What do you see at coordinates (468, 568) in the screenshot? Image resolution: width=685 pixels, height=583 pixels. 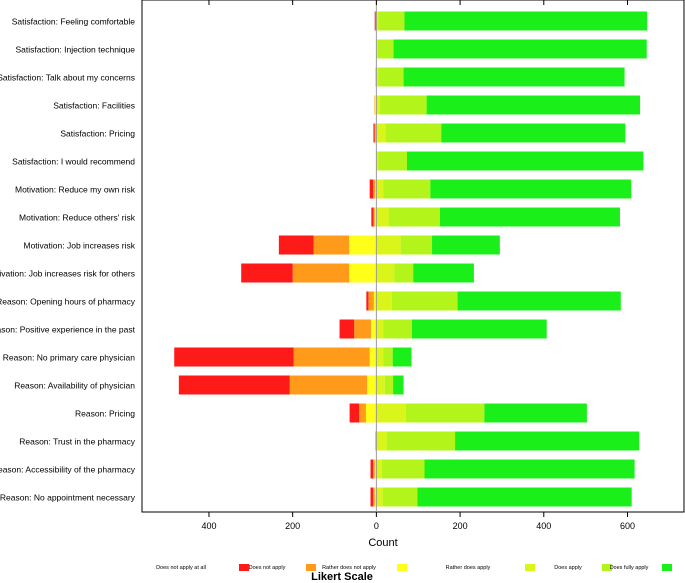 I see `legend-label: Rather does apply` at bounding box center [468, 568].